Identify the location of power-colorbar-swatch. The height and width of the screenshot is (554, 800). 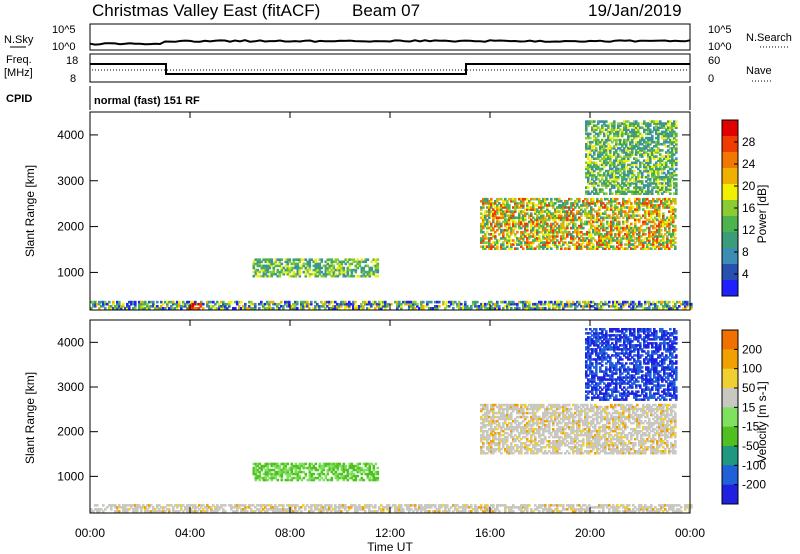
(730, 224).